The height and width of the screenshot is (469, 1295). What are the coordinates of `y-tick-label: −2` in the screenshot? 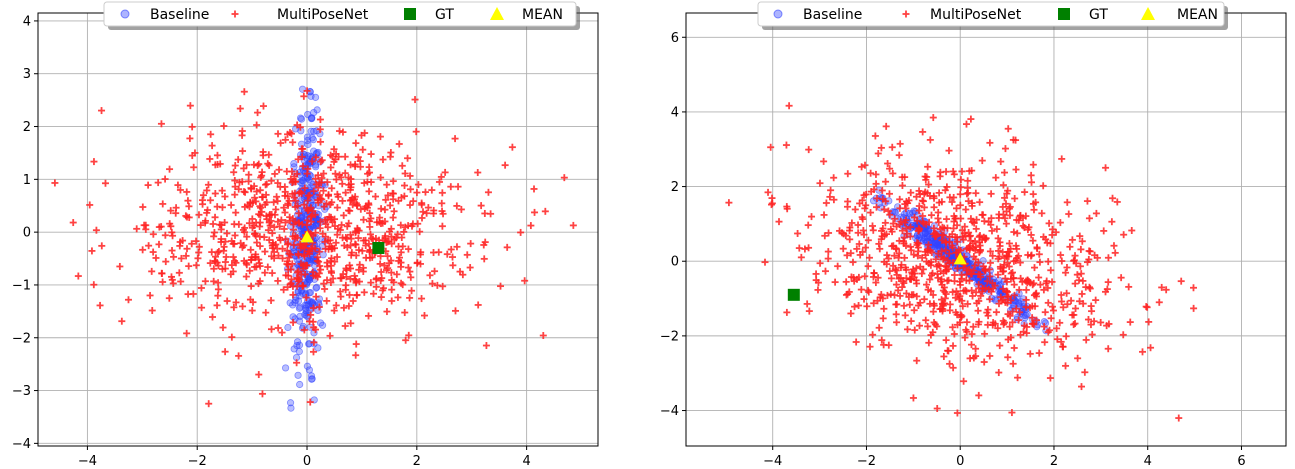 It's located at (21, 338).